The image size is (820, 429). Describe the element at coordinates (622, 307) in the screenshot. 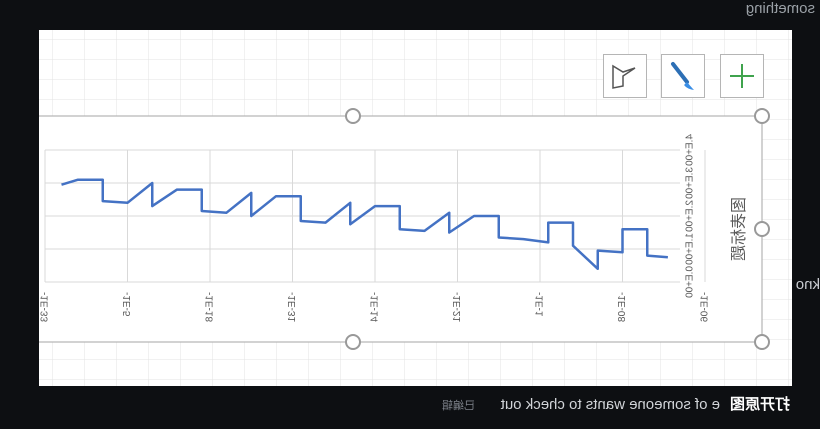

I see `x-tick-label: -1E-08` at that location.